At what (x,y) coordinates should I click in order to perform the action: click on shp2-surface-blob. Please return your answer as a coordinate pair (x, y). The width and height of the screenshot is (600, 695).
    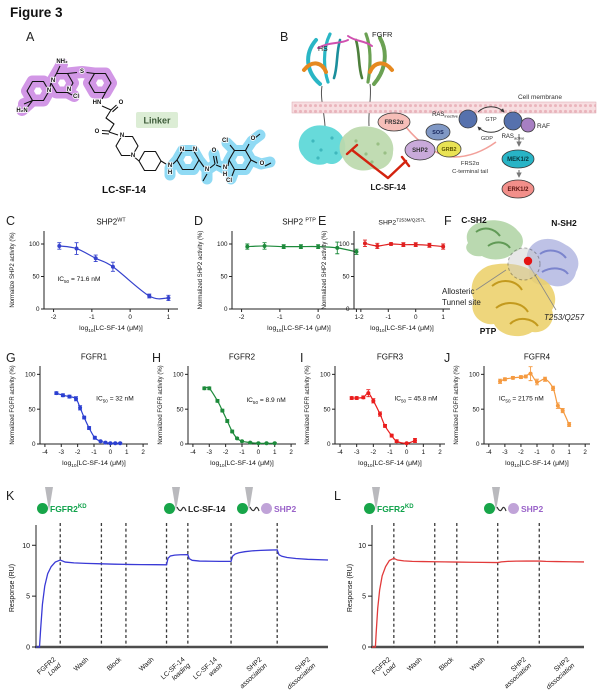
    Looking at the image, I should click on (322, 145).